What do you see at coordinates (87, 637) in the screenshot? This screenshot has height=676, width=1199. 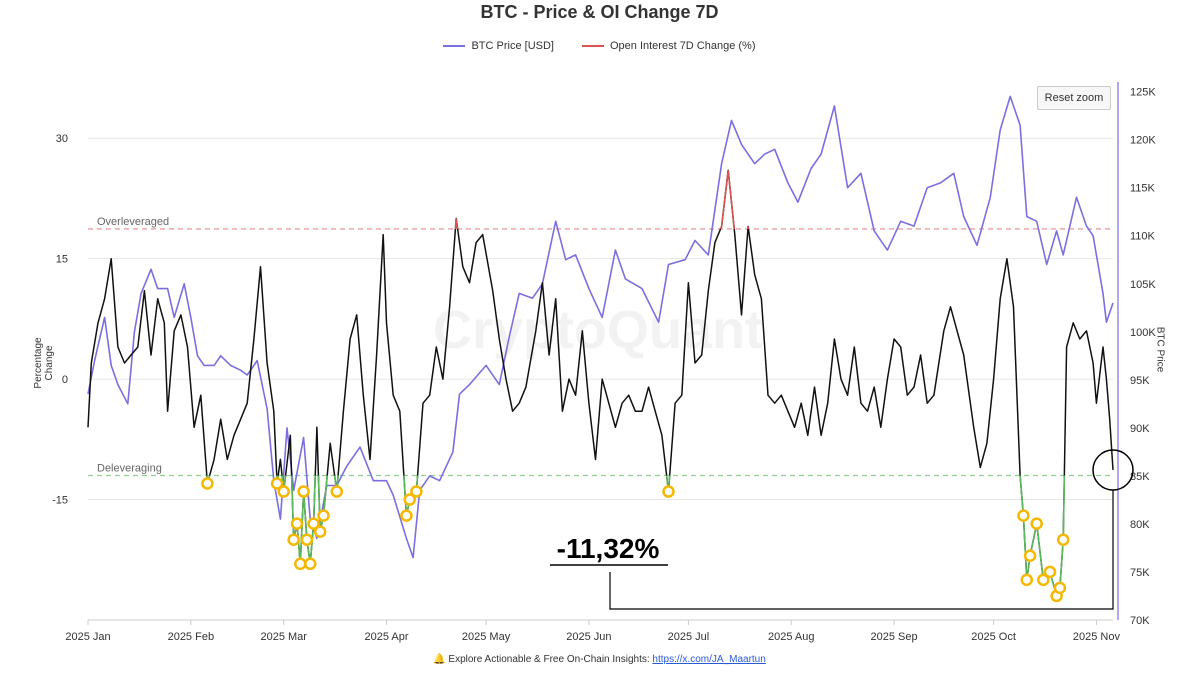 I see `x-tick-label: 2025 Jan` at bounding box center [87, 637].